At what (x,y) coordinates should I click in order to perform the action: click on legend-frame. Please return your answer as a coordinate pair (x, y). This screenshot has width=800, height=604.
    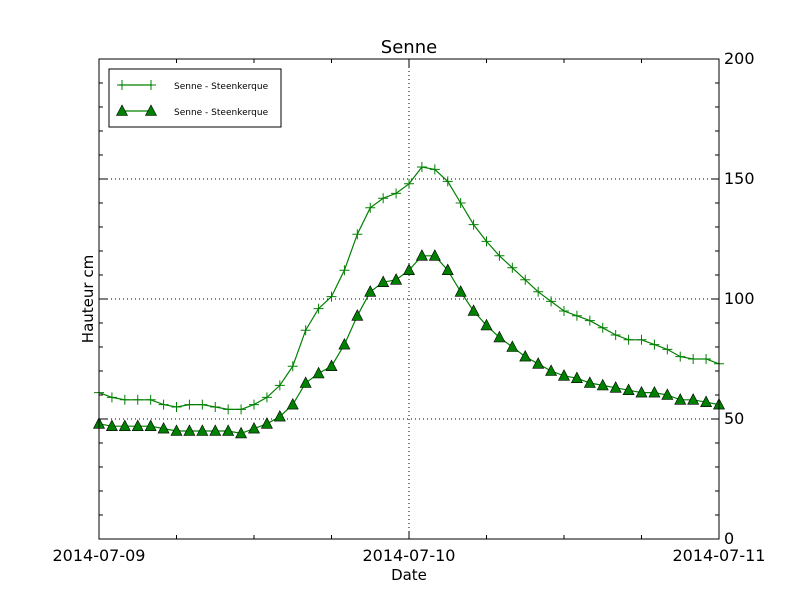
    Looking at the image, I should click on (195, 98).